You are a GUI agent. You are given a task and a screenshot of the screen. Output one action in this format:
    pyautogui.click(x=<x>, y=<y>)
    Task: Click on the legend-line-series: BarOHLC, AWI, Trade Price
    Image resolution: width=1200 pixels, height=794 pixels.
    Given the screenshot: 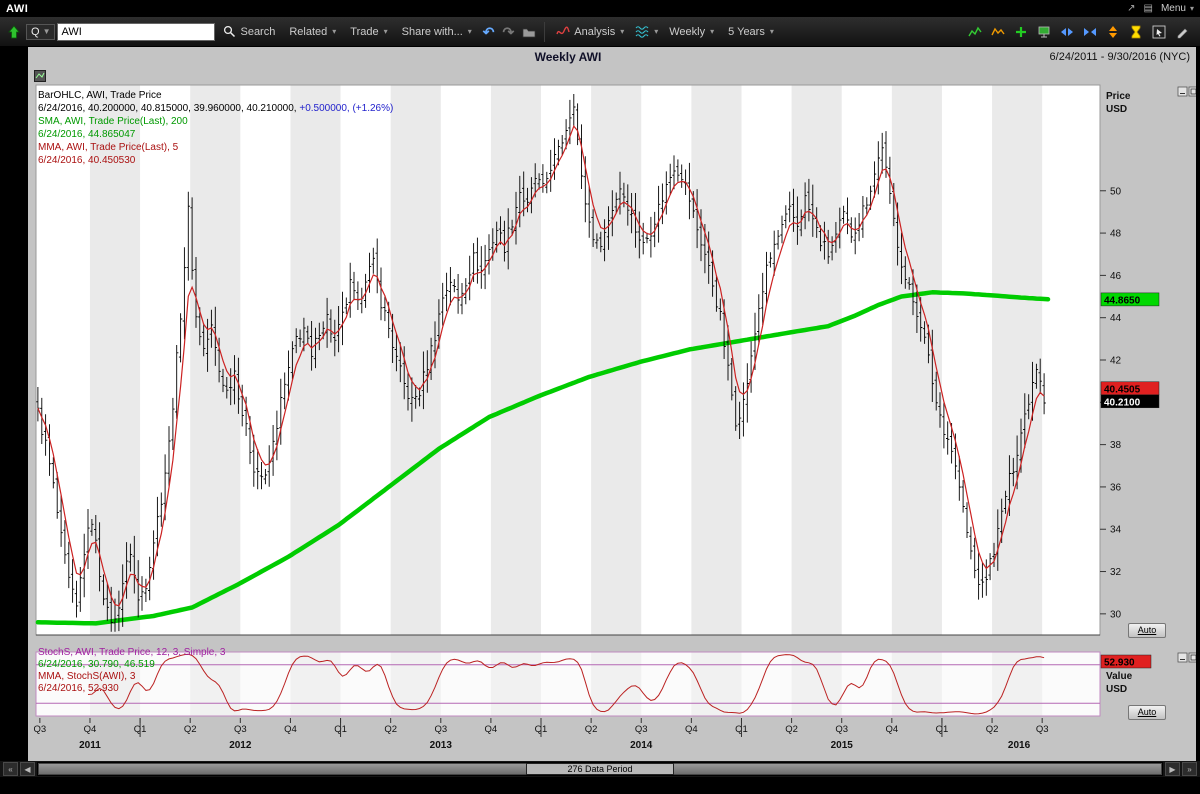 What is the action you would take?
    pyautogui.click(x=100, y=95)
    